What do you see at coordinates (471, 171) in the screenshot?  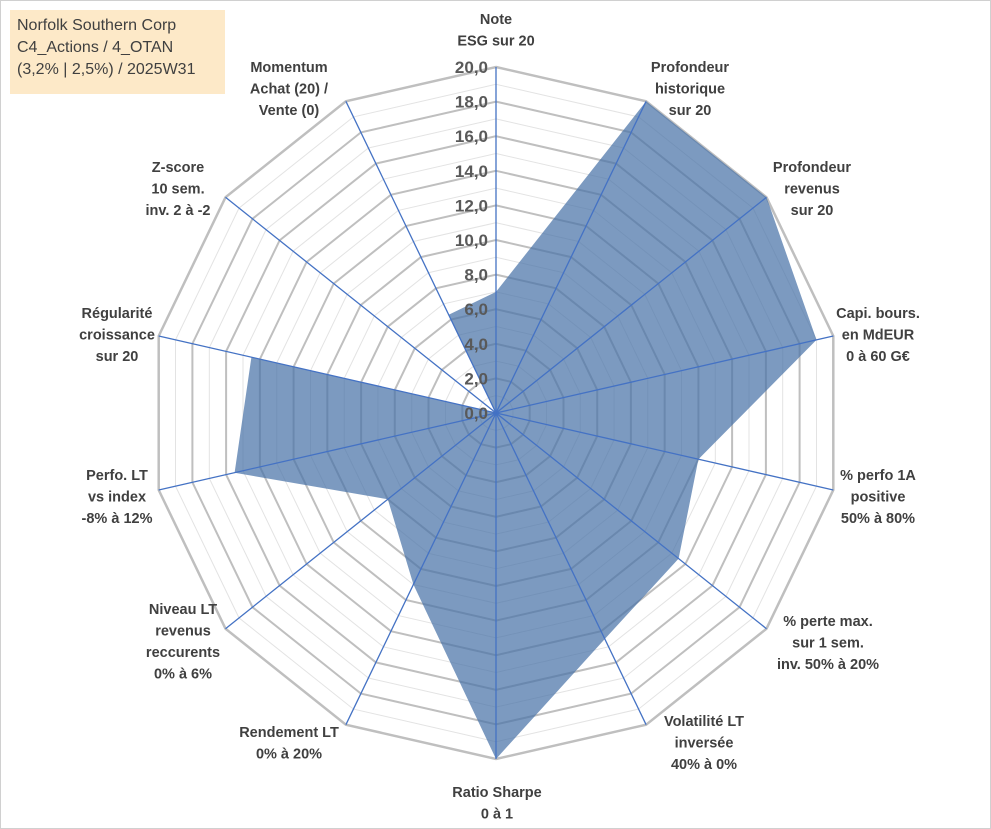 I see `tick-label: 14,0` at bounding box center [471, 171].